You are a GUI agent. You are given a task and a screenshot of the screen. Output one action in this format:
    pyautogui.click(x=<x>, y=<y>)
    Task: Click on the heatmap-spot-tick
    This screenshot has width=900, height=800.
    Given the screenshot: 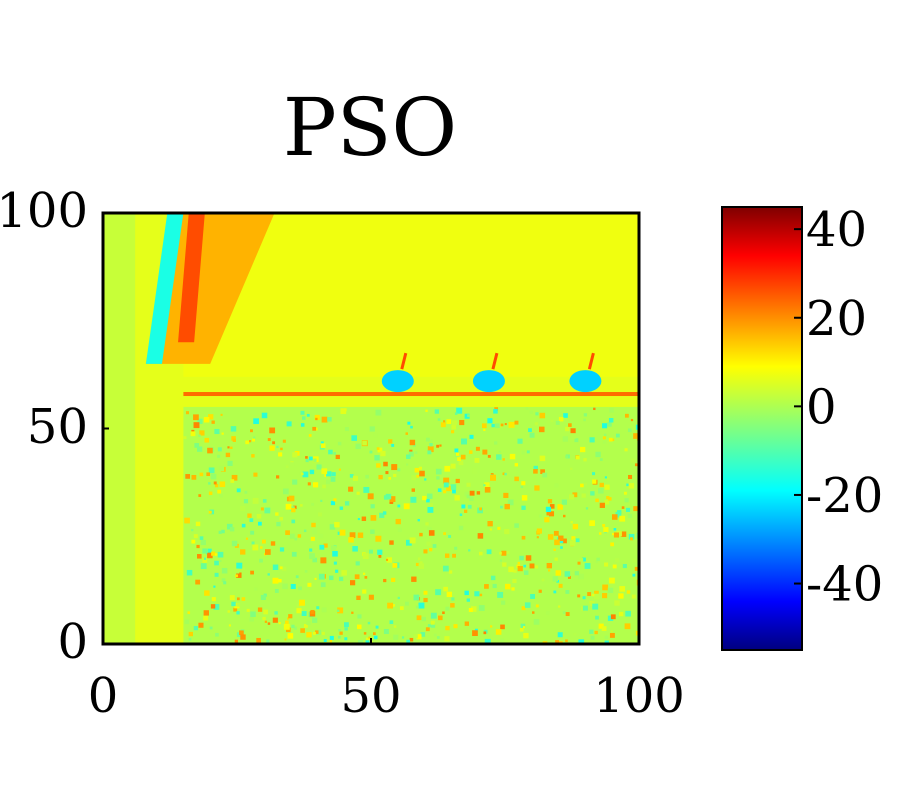 What is the action you would take?
    pyautogui.click(x=591, y=361)
    